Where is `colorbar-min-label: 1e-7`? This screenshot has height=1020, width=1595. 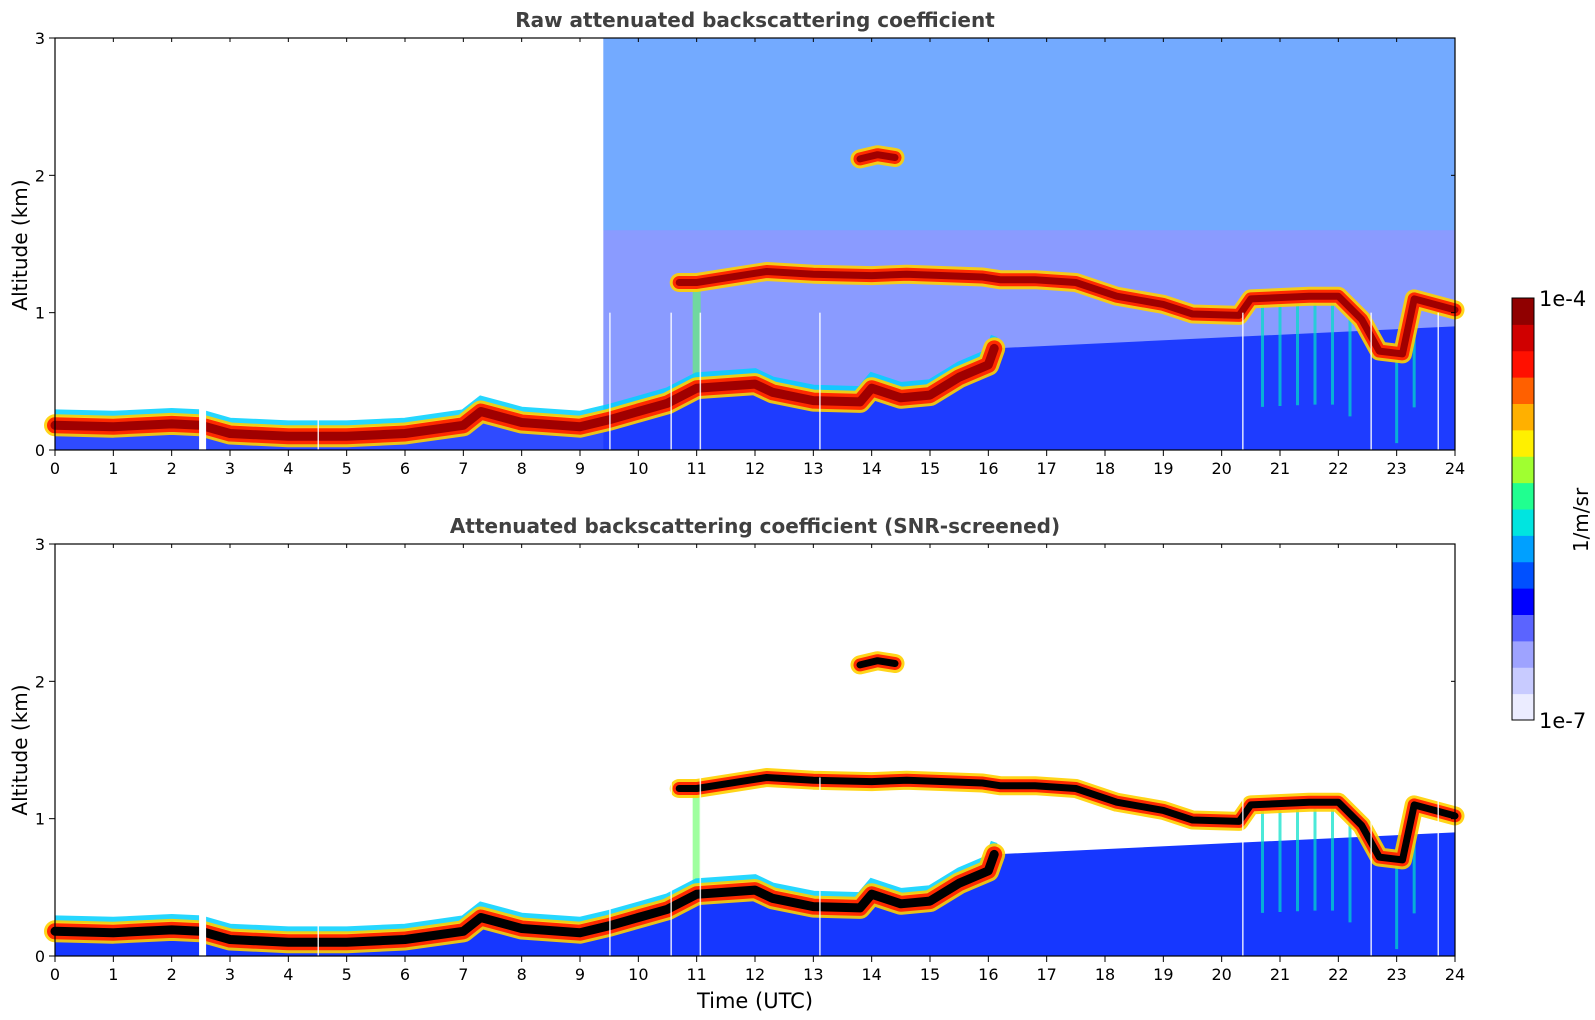 colorbar-min-label: 1e-7 is located at coordinates (1562, 721).